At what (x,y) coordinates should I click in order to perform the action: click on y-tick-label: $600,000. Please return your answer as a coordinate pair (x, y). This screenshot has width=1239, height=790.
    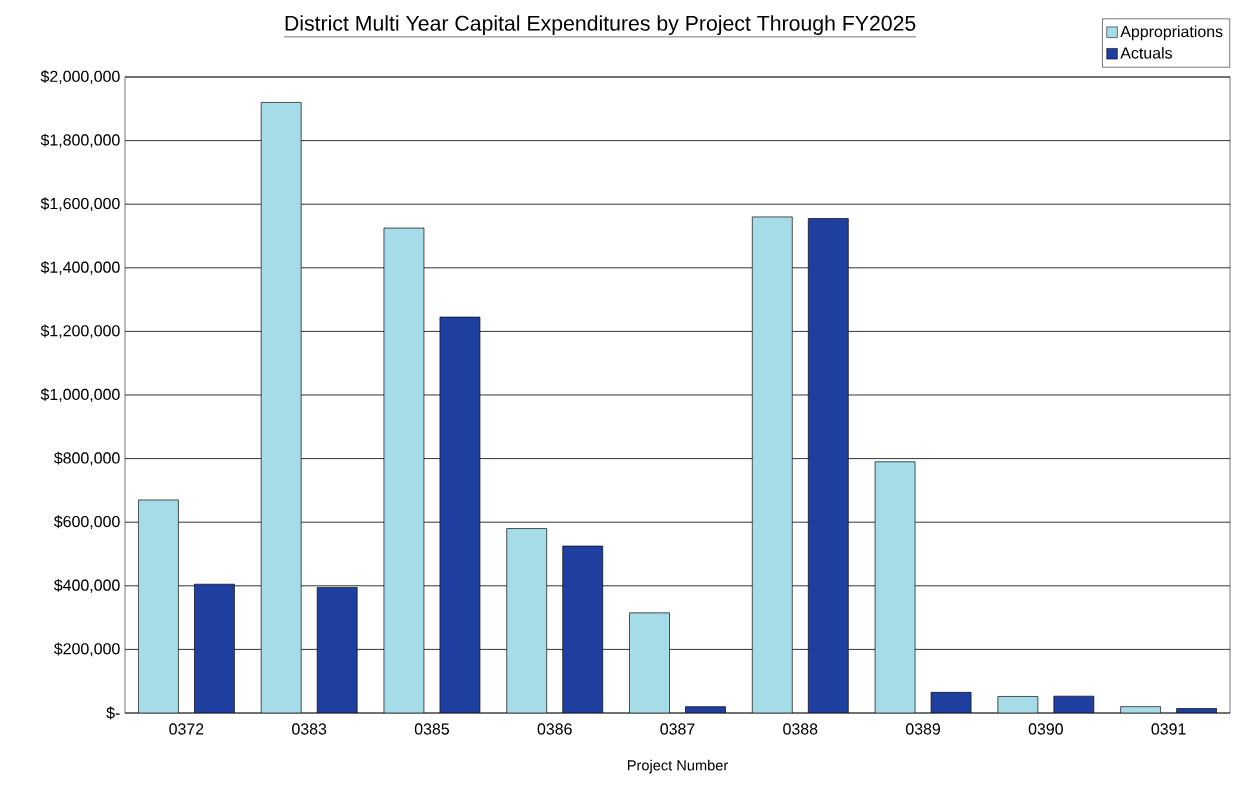
    Looking at the image, I should click on (86, 522).